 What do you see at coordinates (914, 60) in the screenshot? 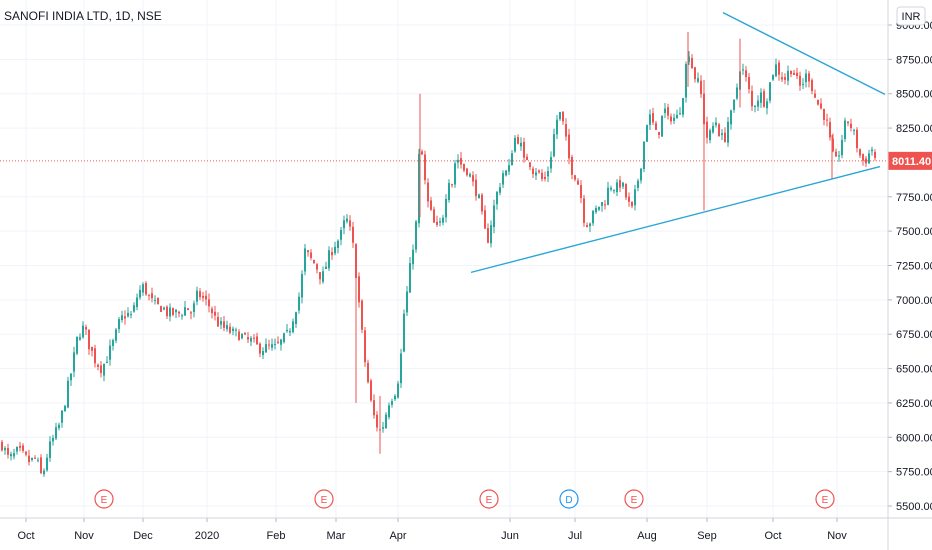
I see `y-tick-label: 8750.00` at bounding box center [914, 60].